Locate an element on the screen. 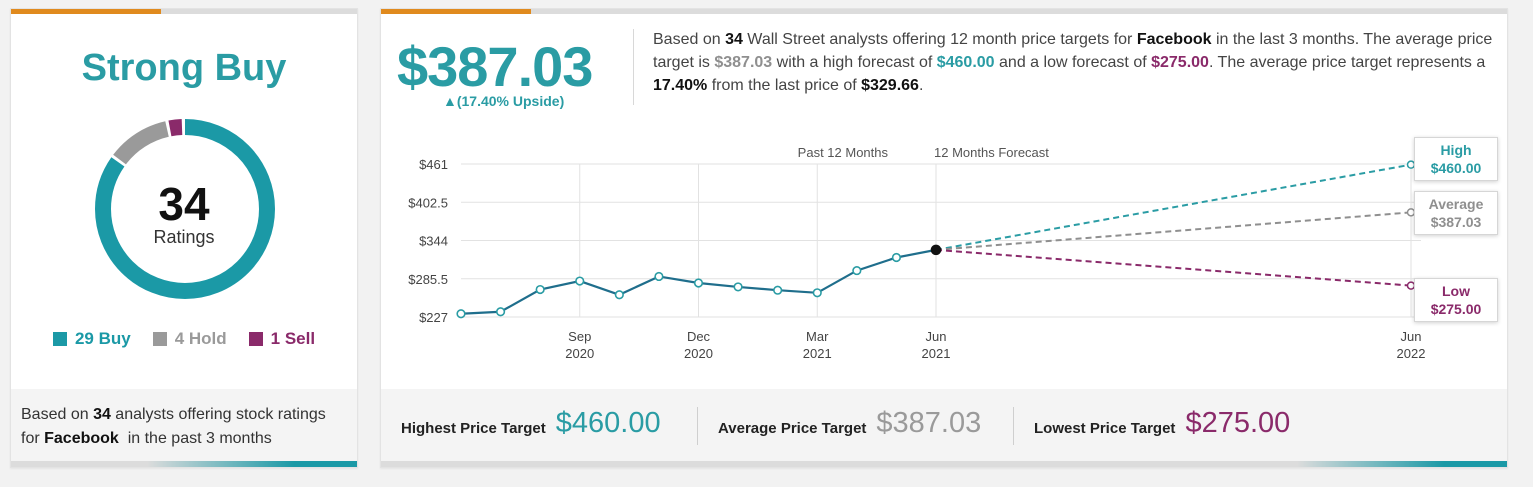 The height and width of the screenshot is (487, 1533). lowest-target-group: Lowest Price Target $275.00 is located at coordinates (1162, 423).